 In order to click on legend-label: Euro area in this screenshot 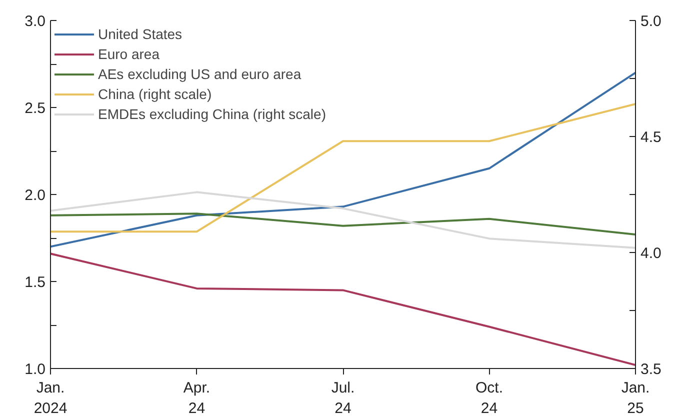, I will do `click(129, 54)`.